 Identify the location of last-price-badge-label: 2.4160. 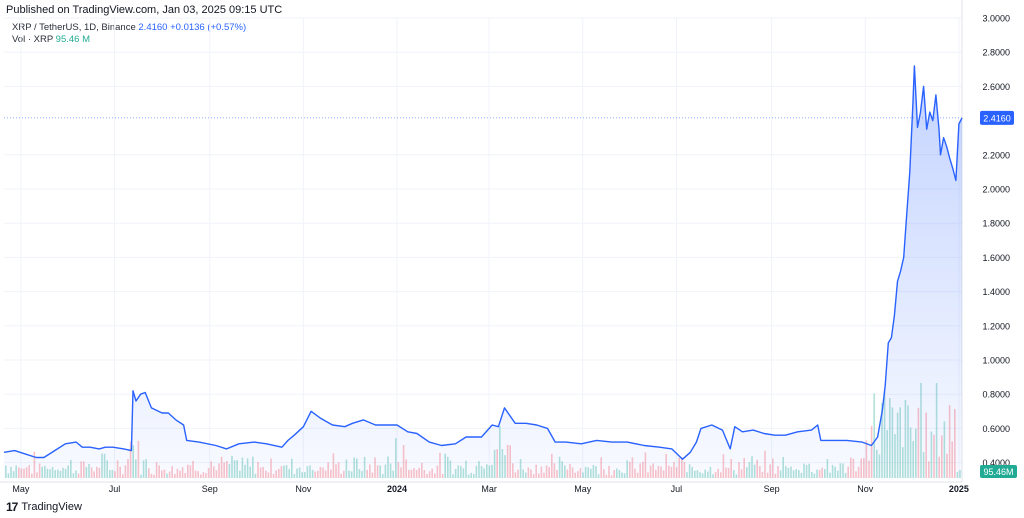
(997, 118).